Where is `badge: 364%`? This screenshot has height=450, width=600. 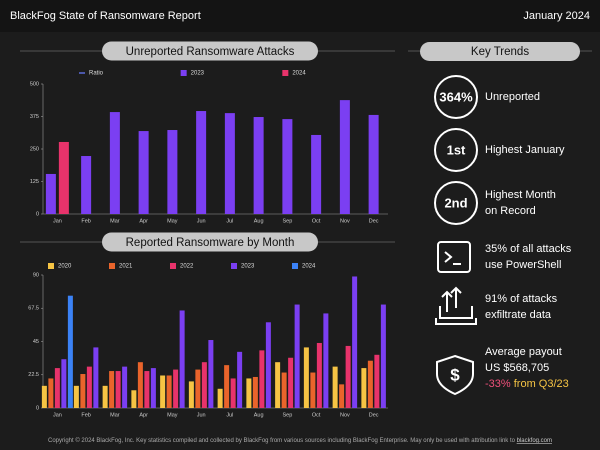
badge: 364% is located at coordinates (456, 96).